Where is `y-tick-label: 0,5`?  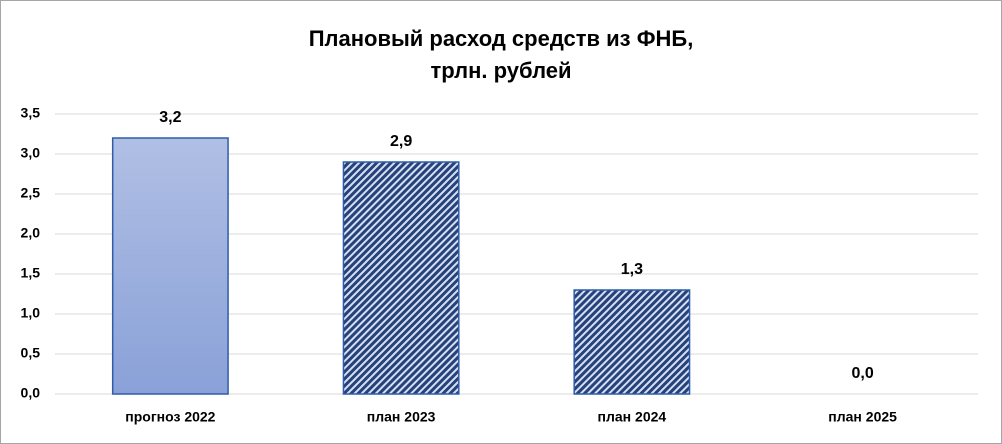 y-tick-label: 0,5 is located at coordinates (31, 353).